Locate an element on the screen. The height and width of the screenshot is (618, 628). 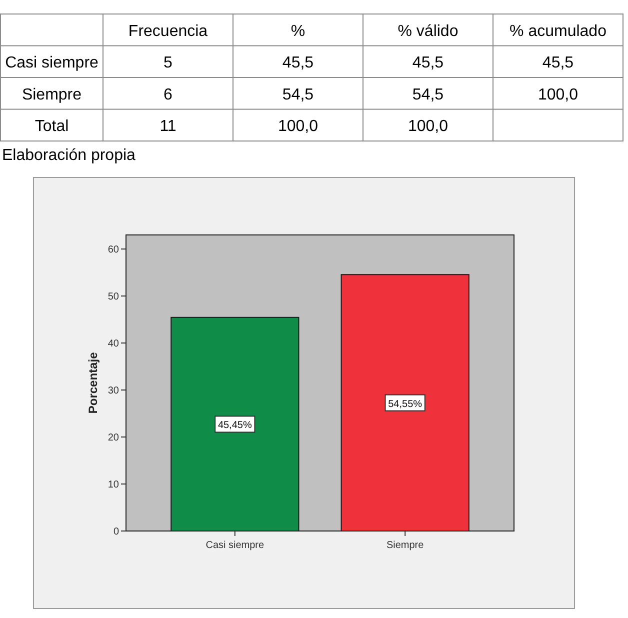
y-tick-label: 60 is located at coordinates (114, 250).